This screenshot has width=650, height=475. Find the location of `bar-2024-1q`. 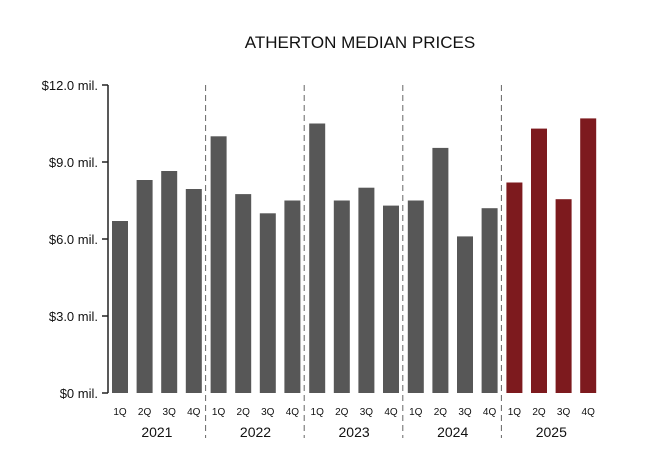

bar-2024-1q is located at coordinates (415, 296).